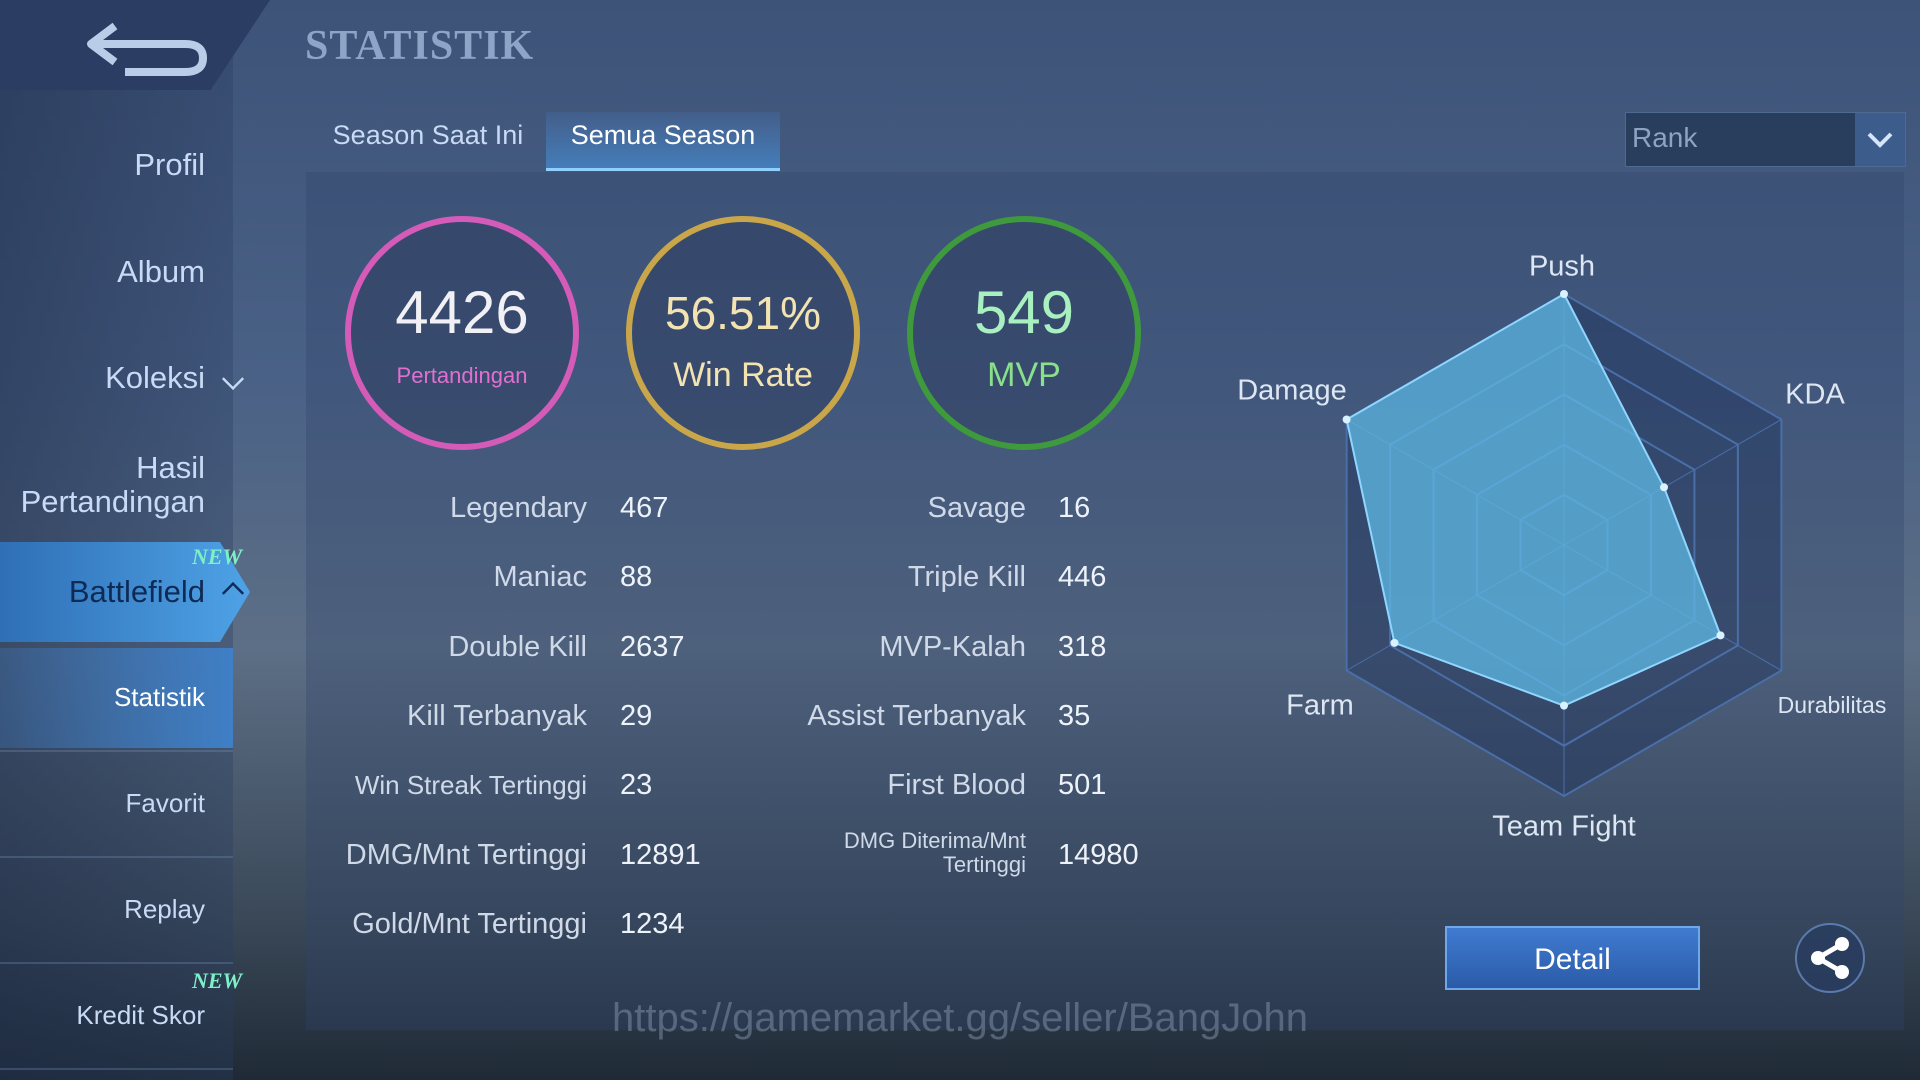 The height and width of the screenshot is (1080, 1920). Describe the element at coordinates (652, 646) in the screenshot. I see `stat-value: 2637` at that location.